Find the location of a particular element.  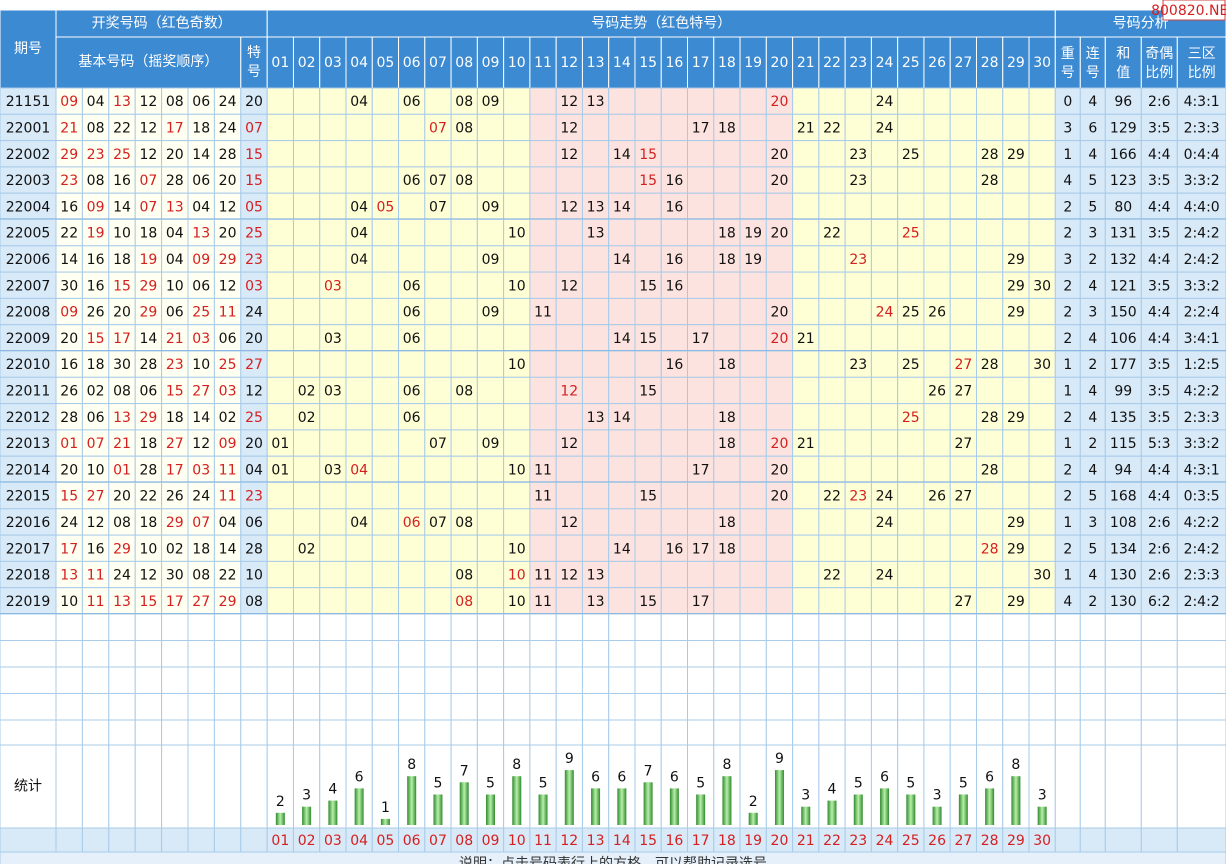

trend-number: 02 is located at coordinates (307, 549).